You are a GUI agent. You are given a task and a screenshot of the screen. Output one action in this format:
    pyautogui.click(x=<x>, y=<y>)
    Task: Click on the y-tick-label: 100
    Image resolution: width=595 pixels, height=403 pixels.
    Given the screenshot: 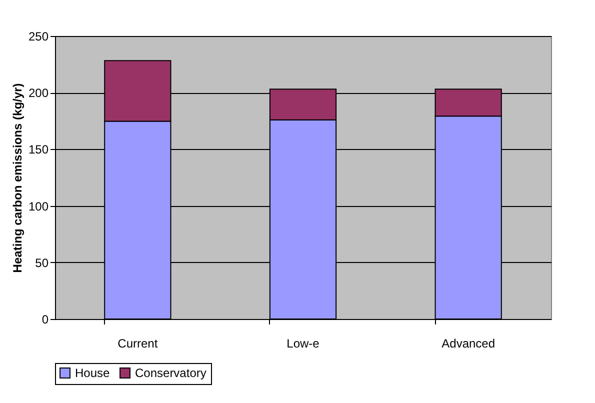 What is the action you would take?
    pyautogui.click(x=38, y=206)
    